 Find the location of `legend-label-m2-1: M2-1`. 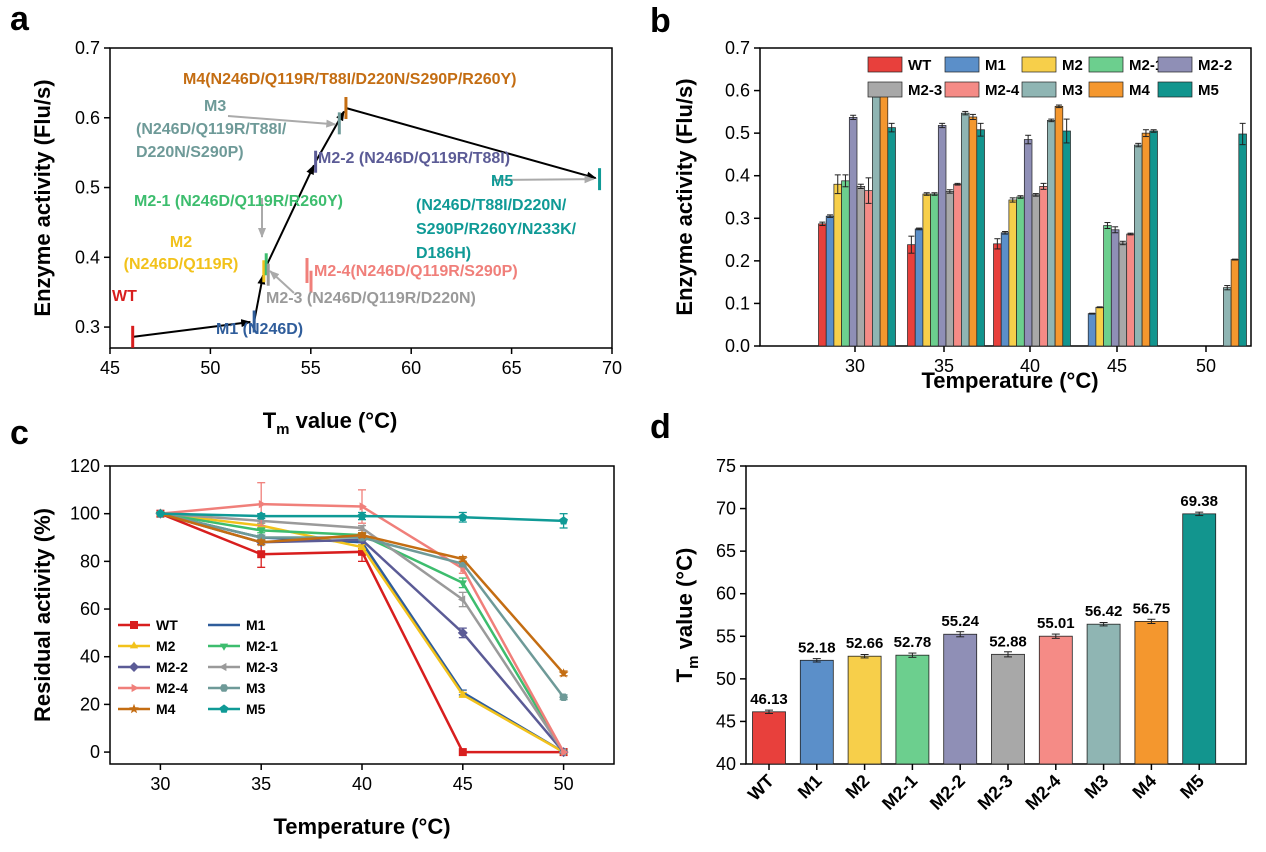

legend-label-m2-1: M2-1 is located at coordinates (1146, 65).